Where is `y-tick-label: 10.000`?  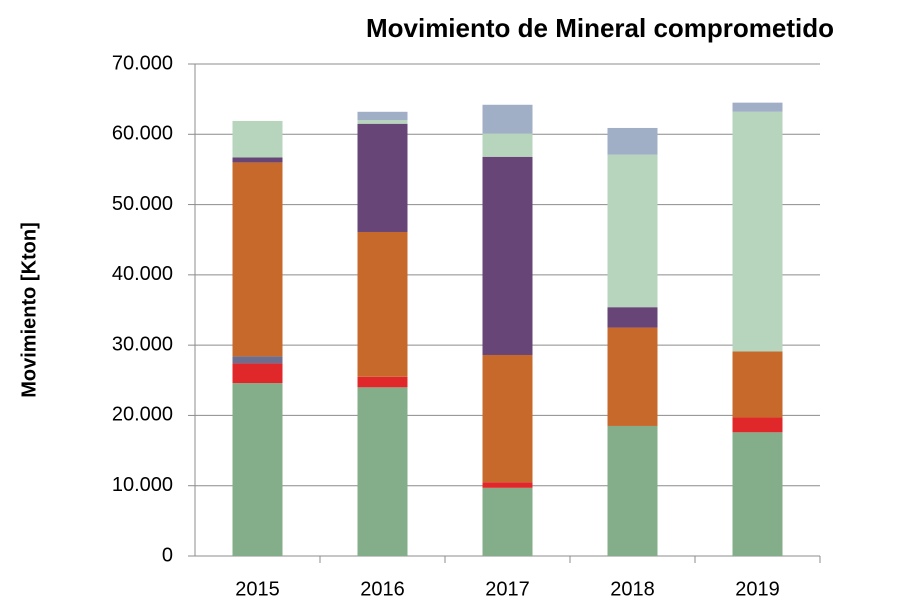
y-tick-label: 10.000 is located at coordinates (142, 485).